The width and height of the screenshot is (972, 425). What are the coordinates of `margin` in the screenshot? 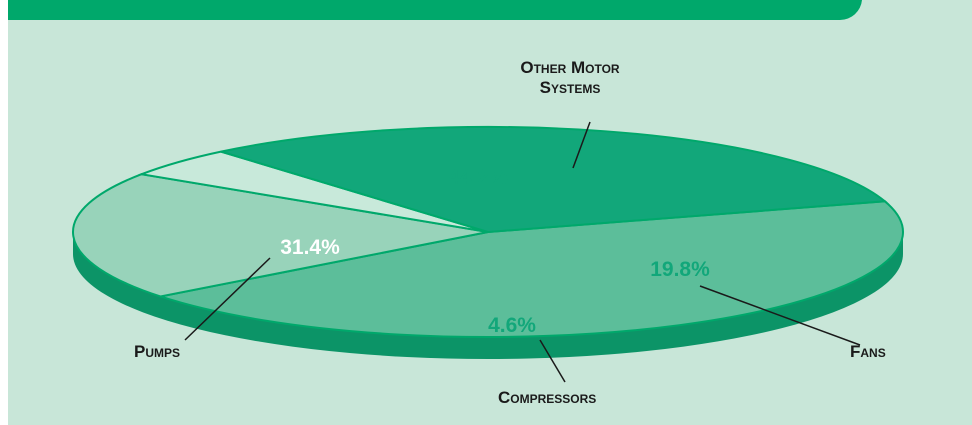 It's located at (4, 212).